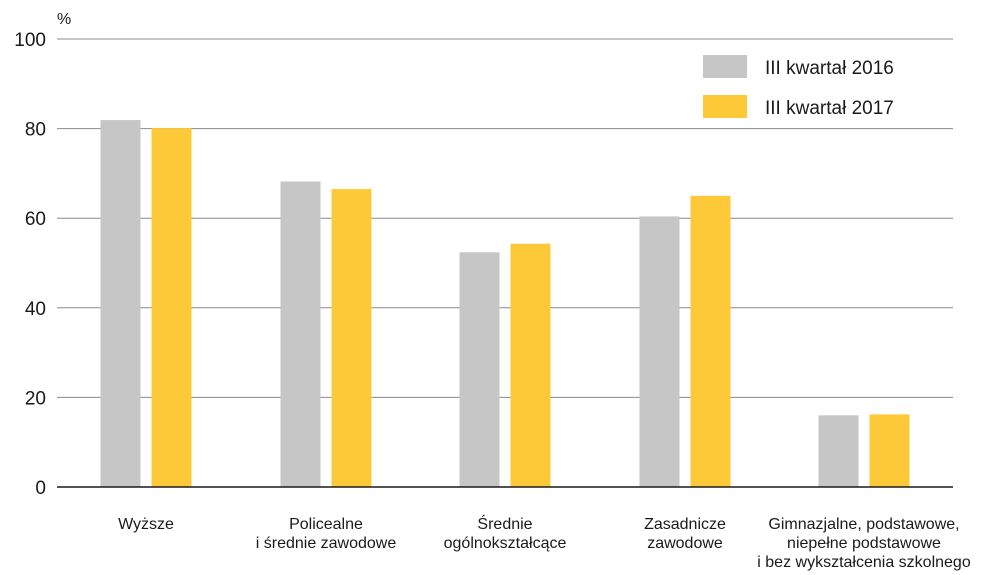 The width and height of the screenshot is (991, 575). I want to click on category-label-line: i bez wykształcenia szkolnego, so click(864, 562).